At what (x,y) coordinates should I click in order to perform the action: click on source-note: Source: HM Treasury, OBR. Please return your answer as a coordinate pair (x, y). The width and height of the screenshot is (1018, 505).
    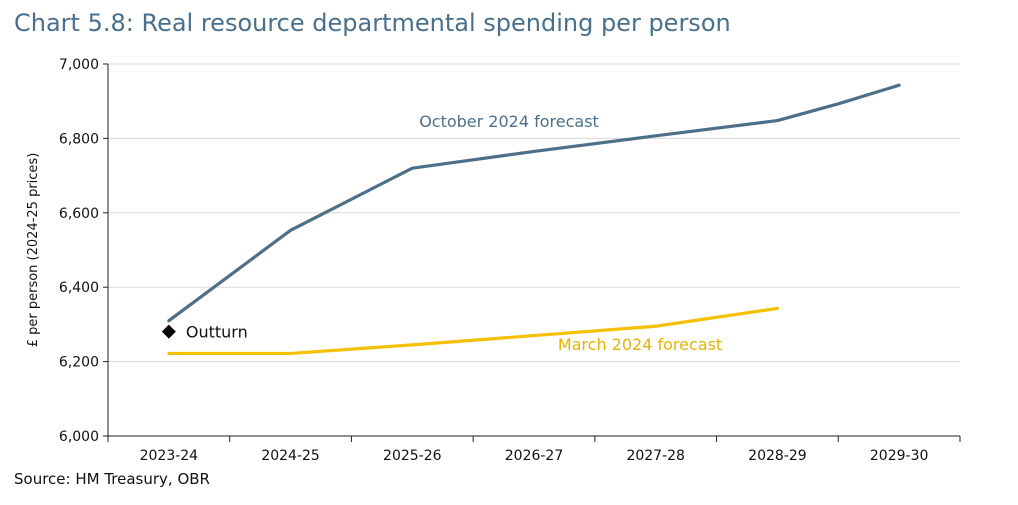
    Looking at the image, I should click on (112, 479).